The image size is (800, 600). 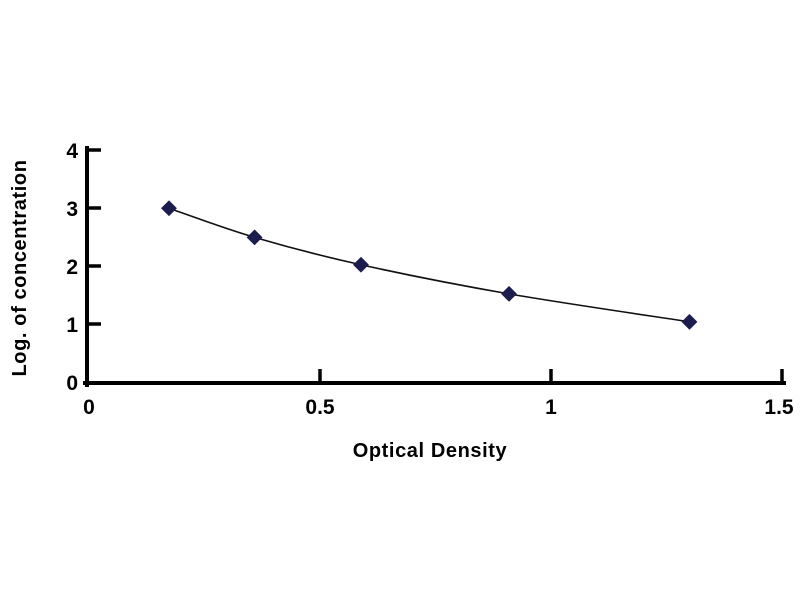 What do you see at coordinates (430, 451) in the screenshot?
I see `x-axis-title: Optical Density` at bounding box center [430, 451].